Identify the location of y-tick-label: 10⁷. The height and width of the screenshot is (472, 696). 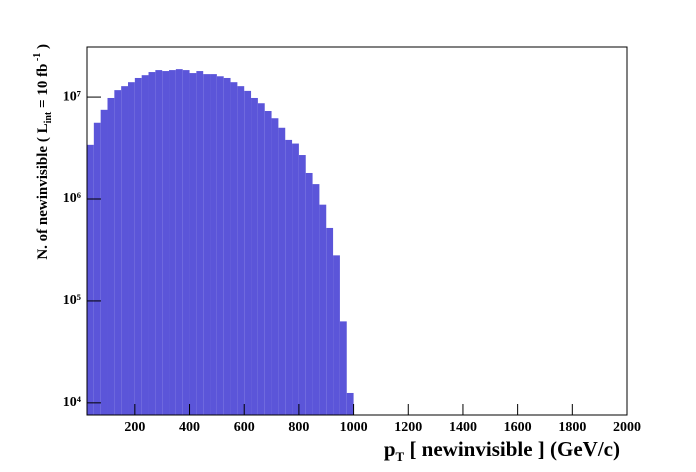
(72, 96).